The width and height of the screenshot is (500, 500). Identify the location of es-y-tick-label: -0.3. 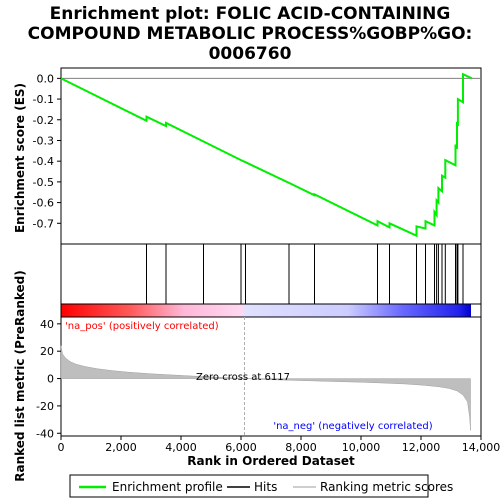
(43, 140).